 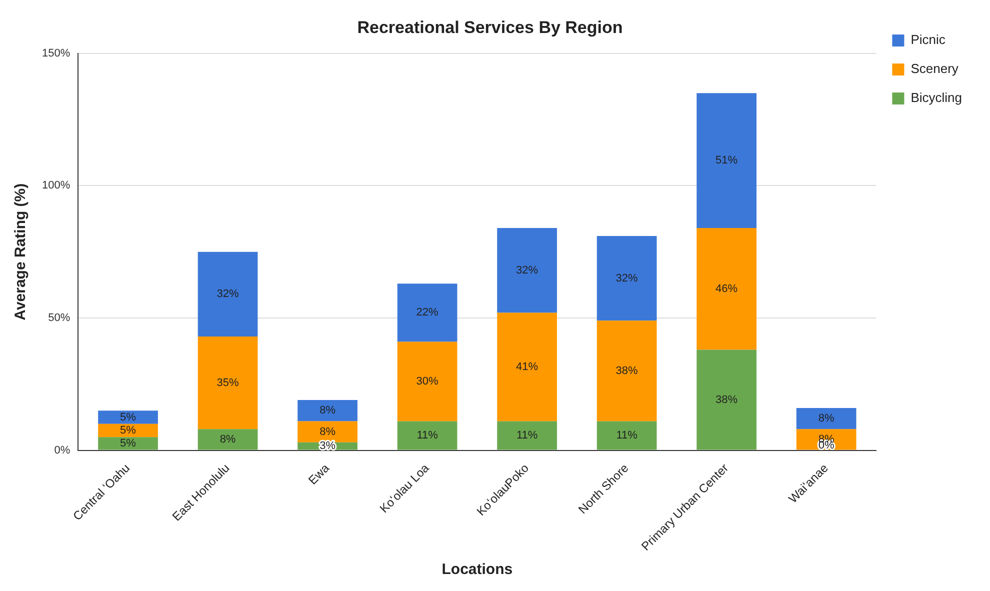 What do you see at coordinates (936, 98) in the screenshot?
I see `legend-label: Bicycling` at bounding box center [936, 98].